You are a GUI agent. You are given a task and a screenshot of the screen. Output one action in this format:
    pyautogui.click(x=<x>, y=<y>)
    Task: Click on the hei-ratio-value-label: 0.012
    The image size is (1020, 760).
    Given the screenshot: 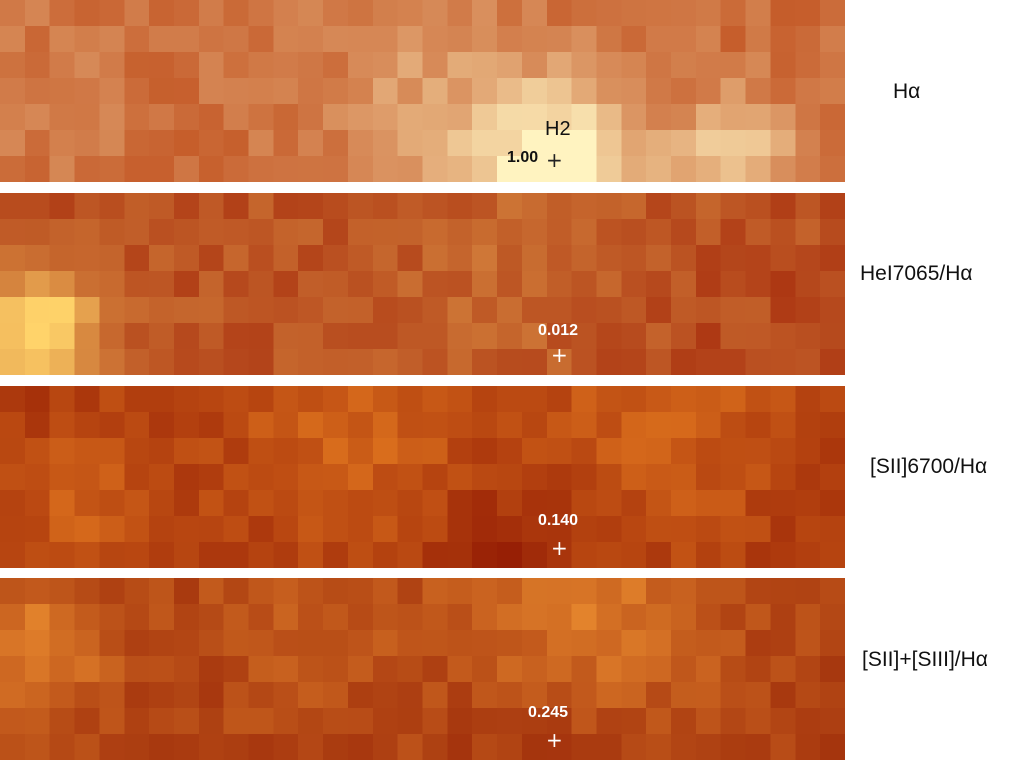 What is the action you would take?
    pyautogui.click(x=558, y=330)
    